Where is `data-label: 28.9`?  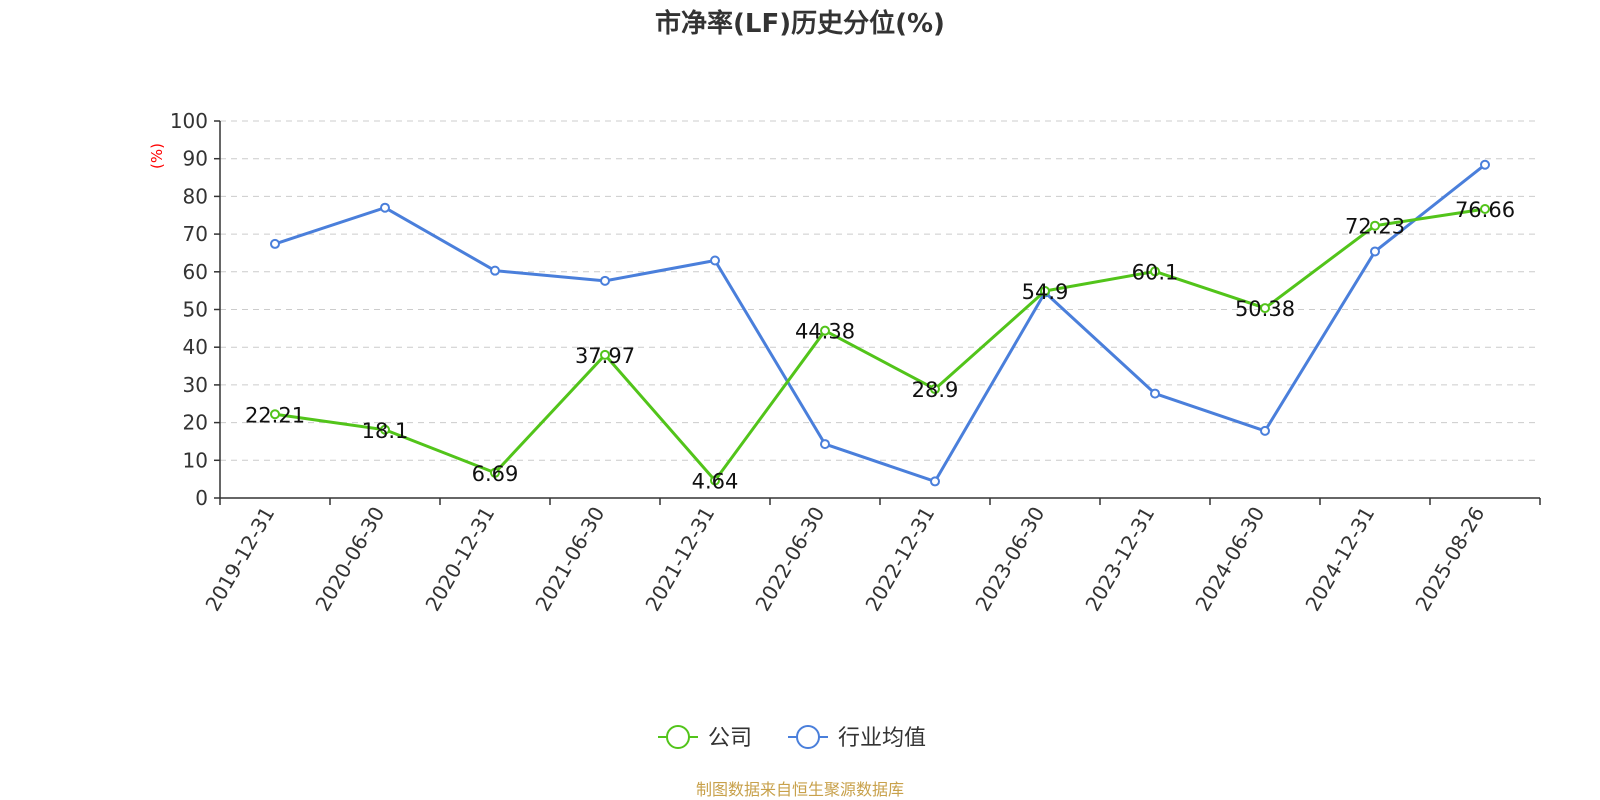 data-label: 28.9 is located at coordinates (935, 390).